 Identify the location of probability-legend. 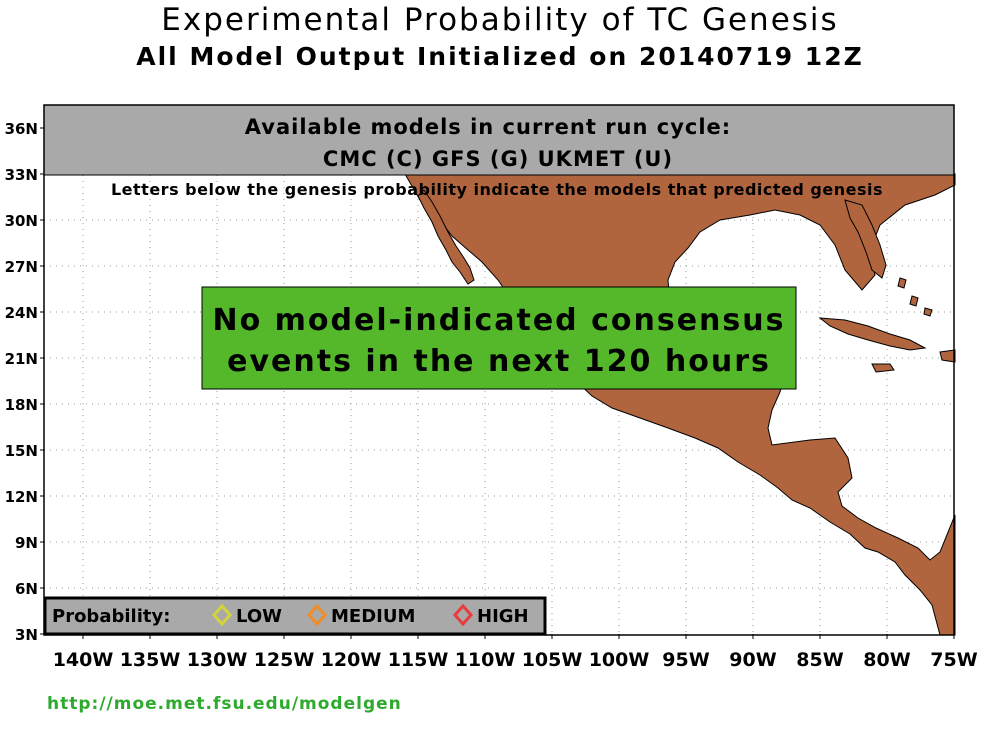
(295, 616).